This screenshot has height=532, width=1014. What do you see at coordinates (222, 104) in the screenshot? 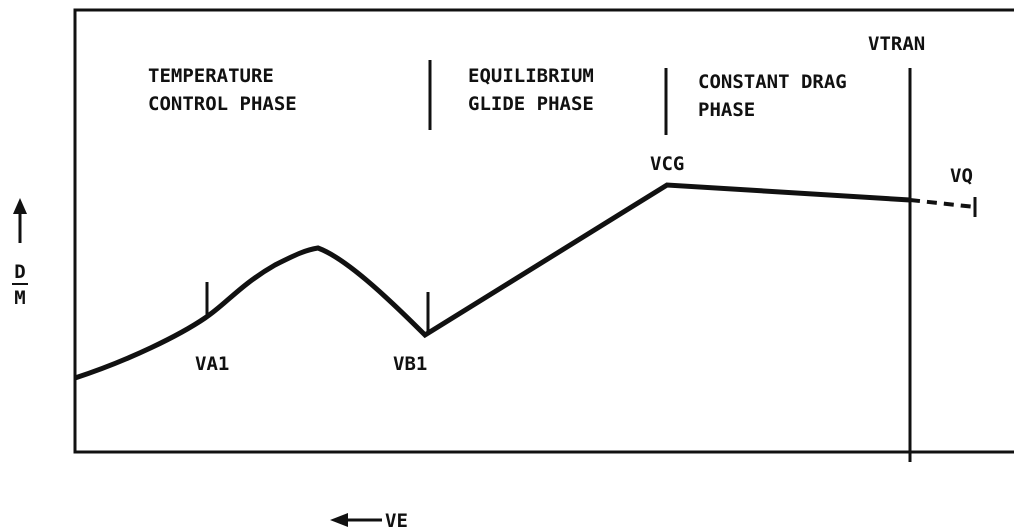
I see `phase-label: CONTROL PHASE` at bounding box center [222, 104].